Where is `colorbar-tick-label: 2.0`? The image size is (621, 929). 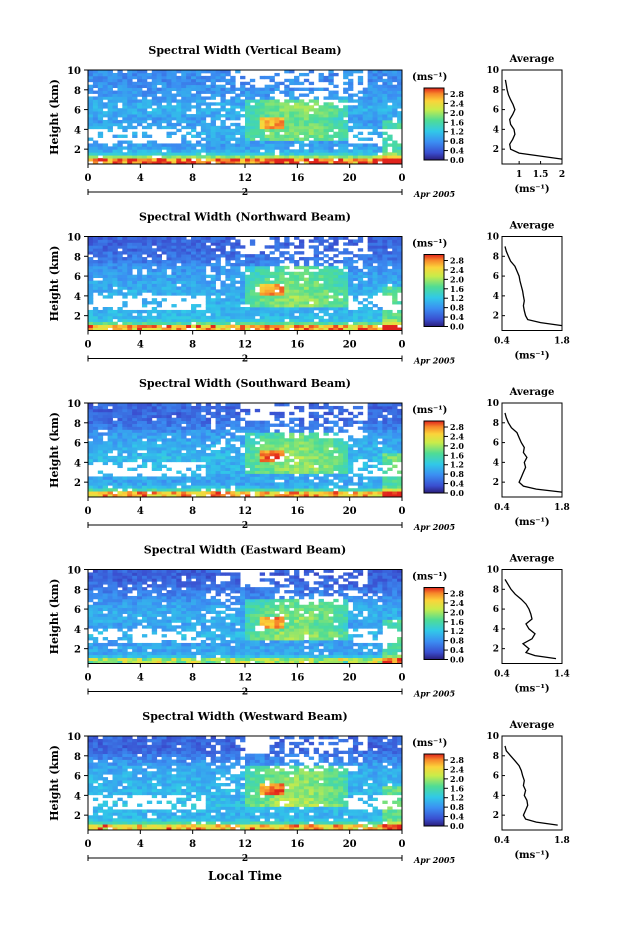 colorbar-tick-label: 2.0 is located at coordinates (457, 279).